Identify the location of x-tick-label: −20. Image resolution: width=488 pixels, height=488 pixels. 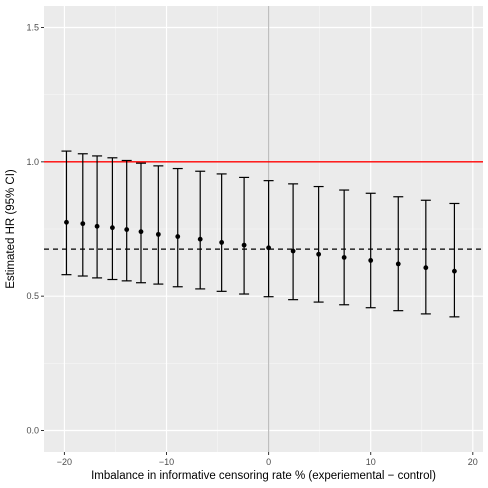
(64, 462).